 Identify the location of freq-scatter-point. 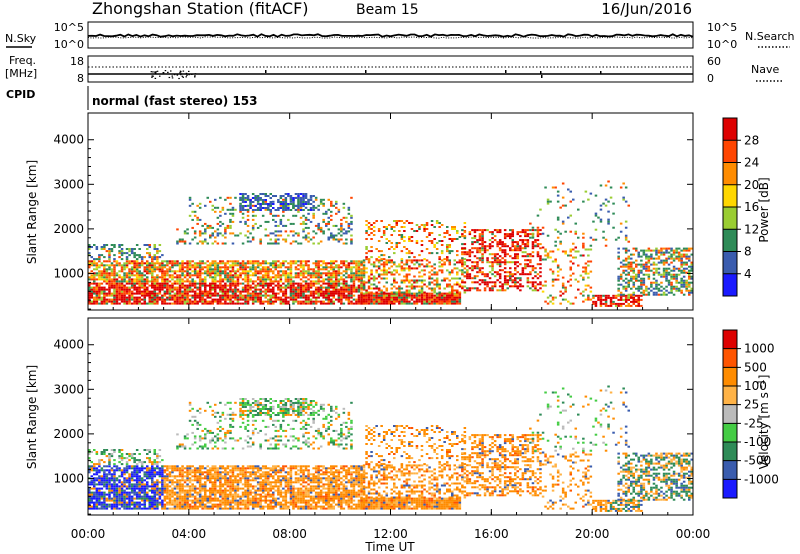
(180, 71).